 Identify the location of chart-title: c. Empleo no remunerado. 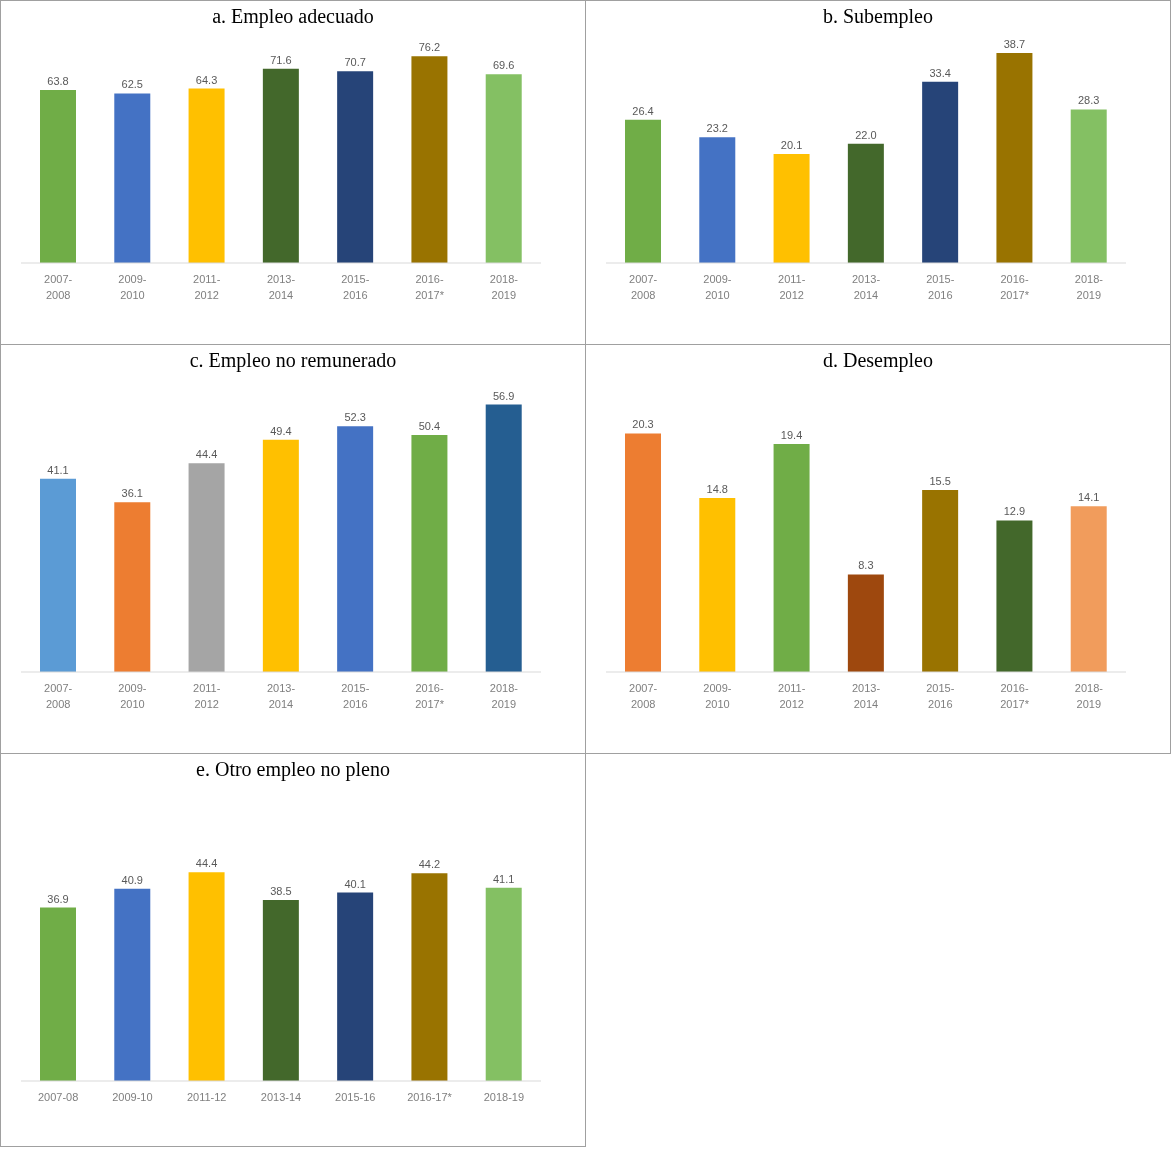
(293, 360).